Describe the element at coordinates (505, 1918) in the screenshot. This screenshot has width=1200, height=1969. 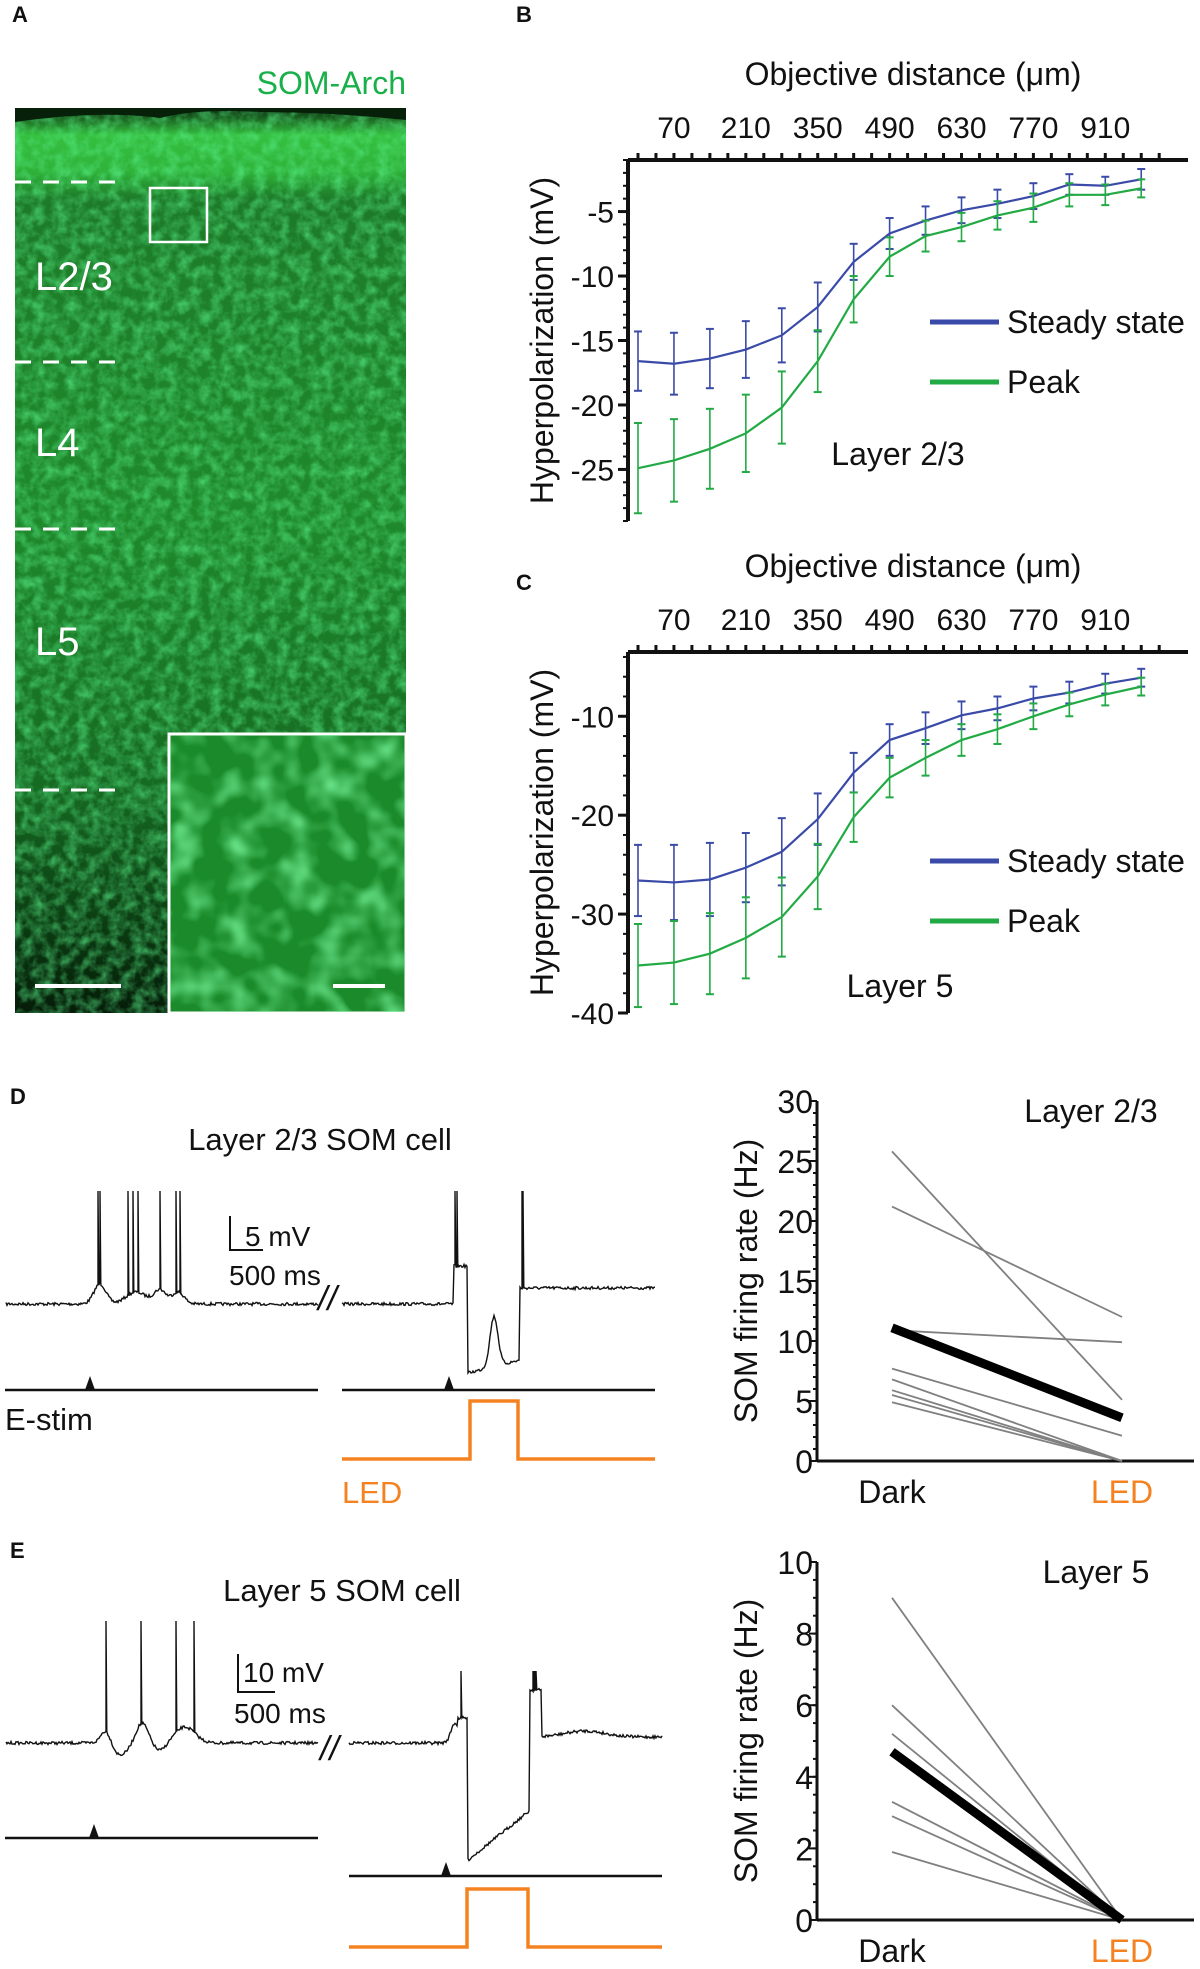
I see `led-pulse-trace` at that location.